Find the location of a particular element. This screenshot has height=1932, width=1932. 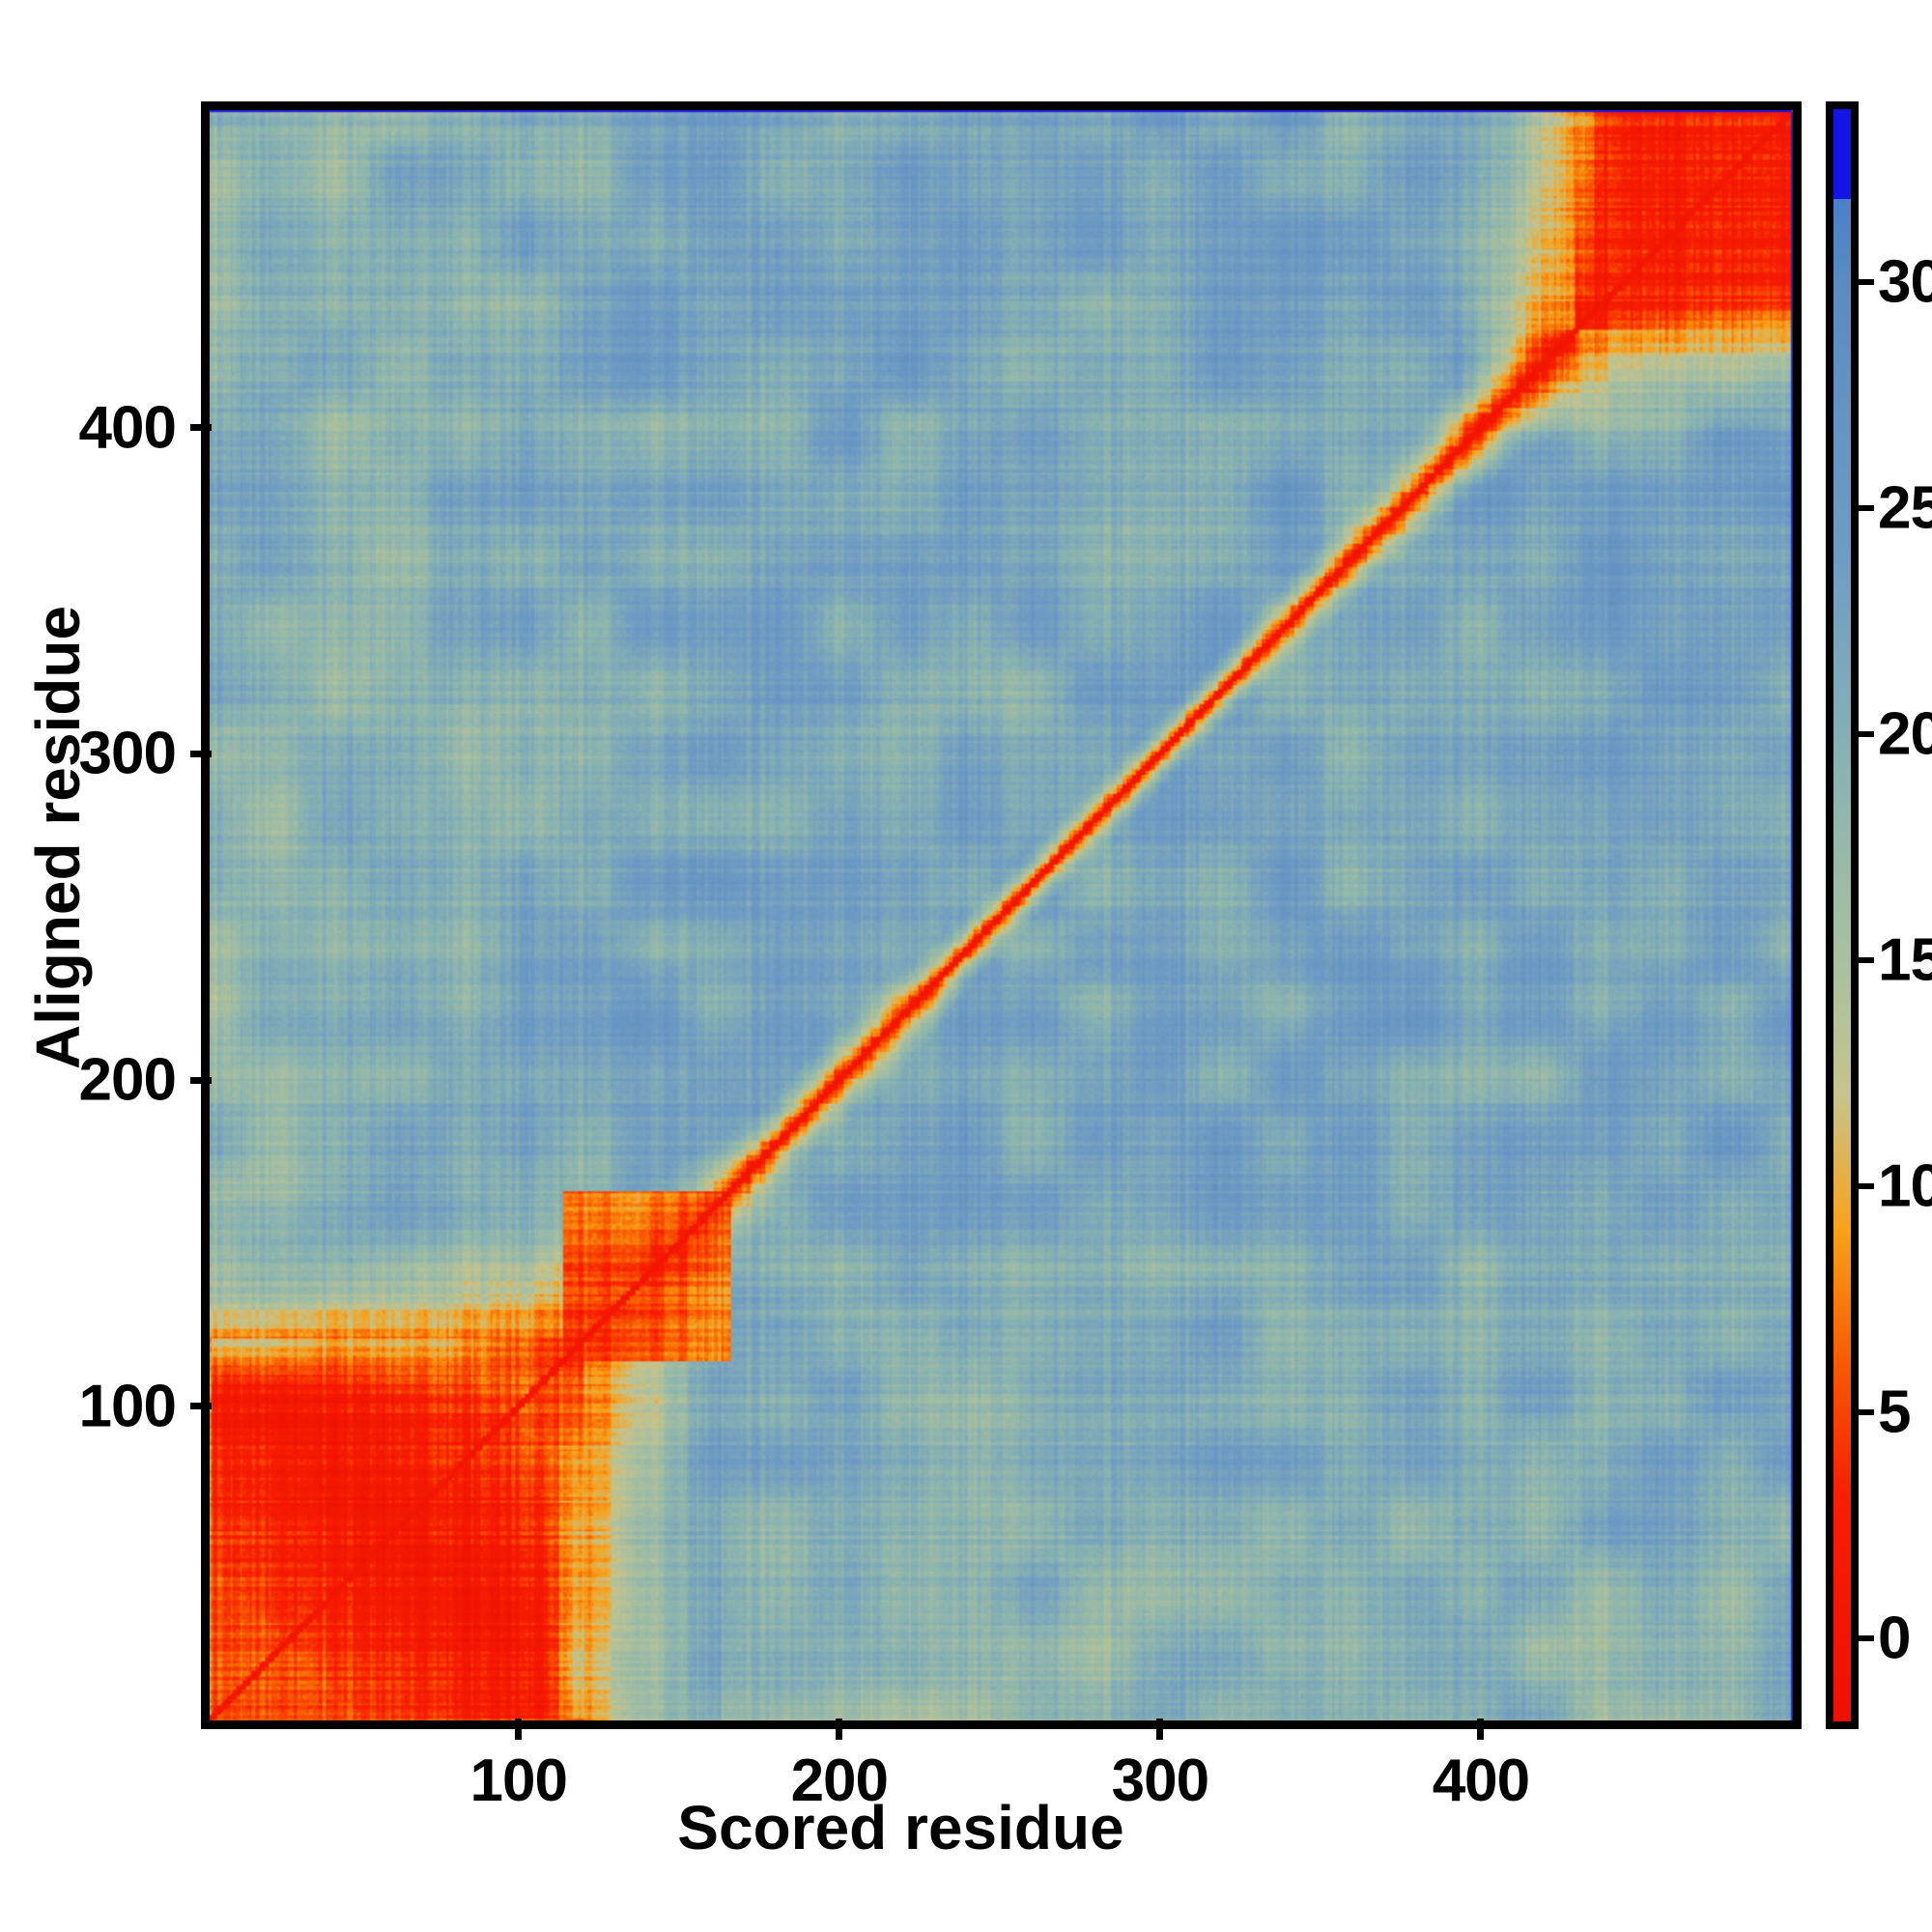

y-tick-label-200: 200 is located at coordinates (127, 1080).